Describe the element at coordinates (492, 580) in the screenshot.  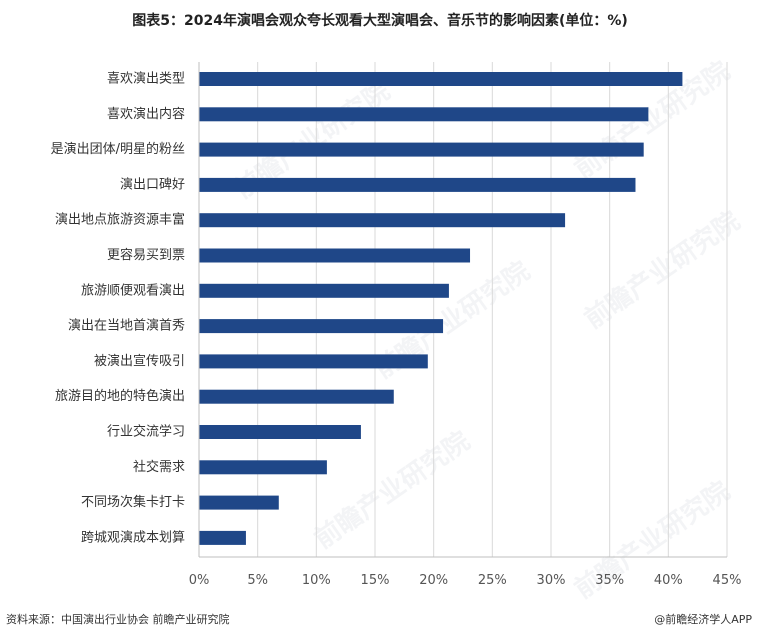
I see `x-tick-label: 25%` at that location.